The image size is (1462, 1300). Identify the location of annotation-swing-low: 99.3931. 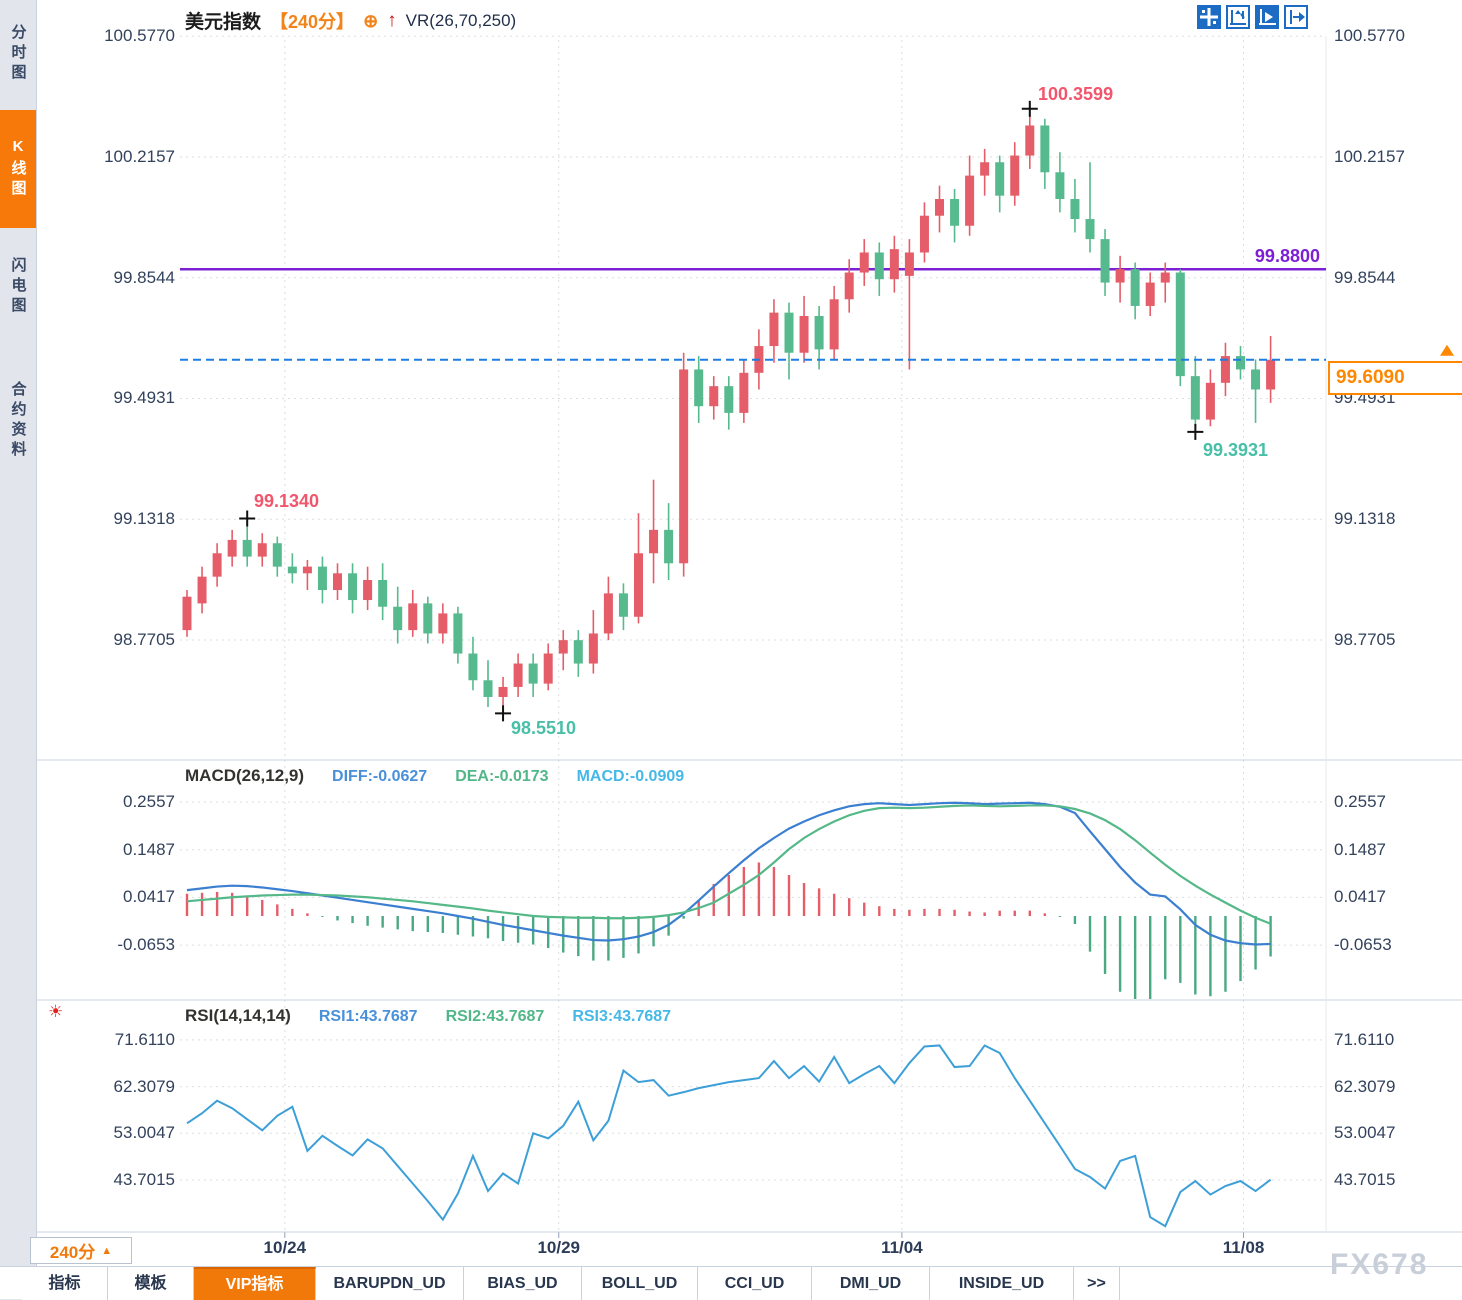
(1236, 450).